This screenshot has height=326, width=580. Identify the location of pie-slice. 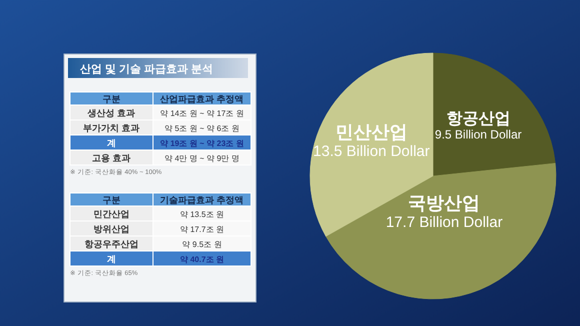
(494, 114).